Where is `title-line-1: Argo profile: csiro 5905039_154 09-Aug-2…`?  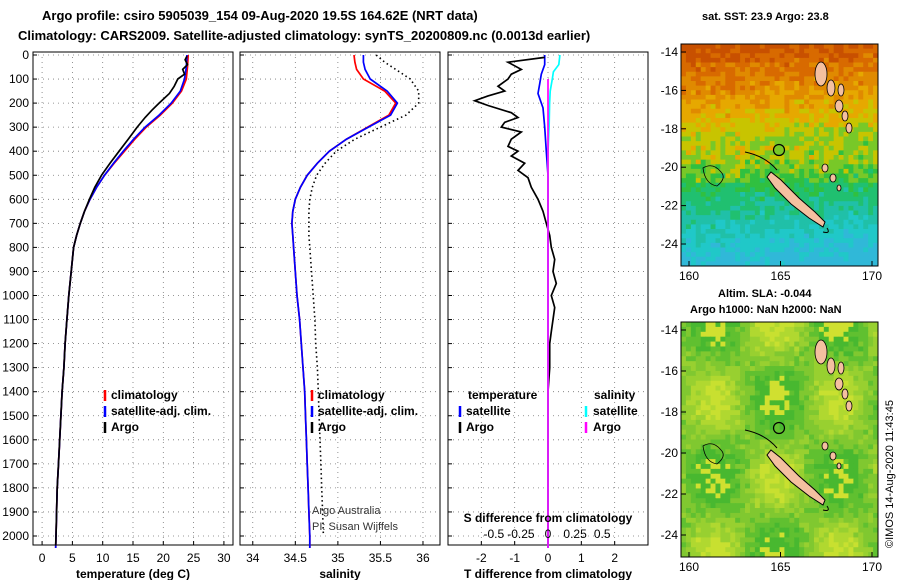
title-line-1: Argo profile: csiro 5905039_154 09-Aug-2… is located at coordinates (260, 15).